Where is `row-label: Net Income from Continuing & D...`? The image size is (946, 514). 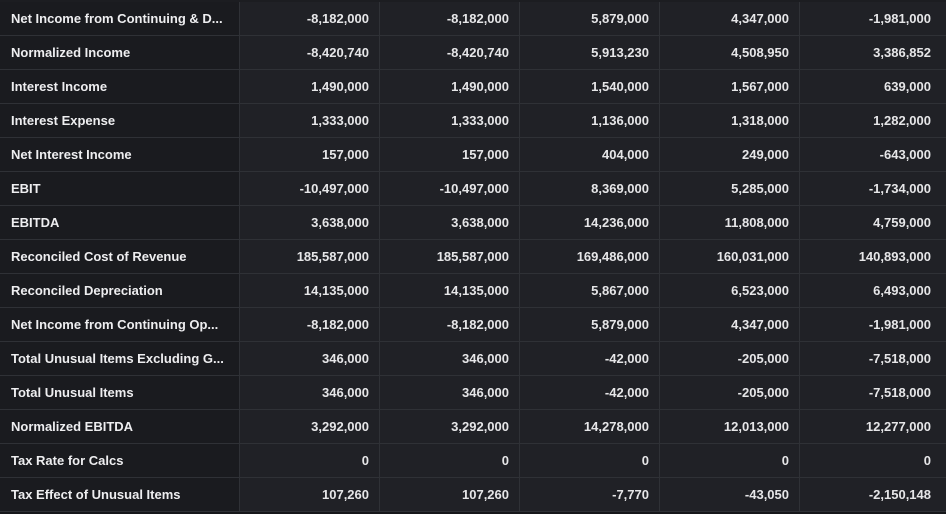 row-label: Net Income from Continuing & D... is located at coordinates (120, 18).